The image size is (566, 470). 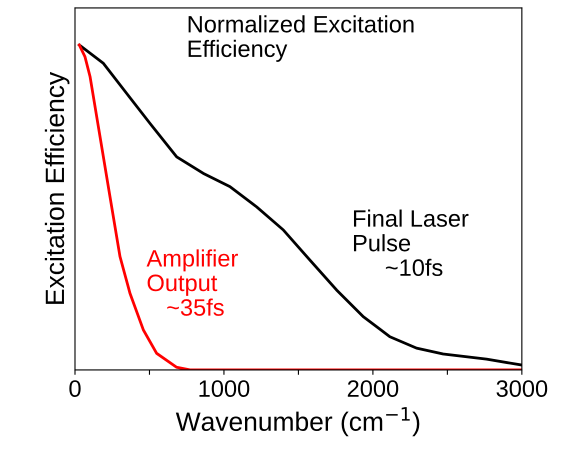 What do you see at coordinates (75, 388) in the screenshot?
I see `x-tick-label: 0` at bounding box center [75, 388].